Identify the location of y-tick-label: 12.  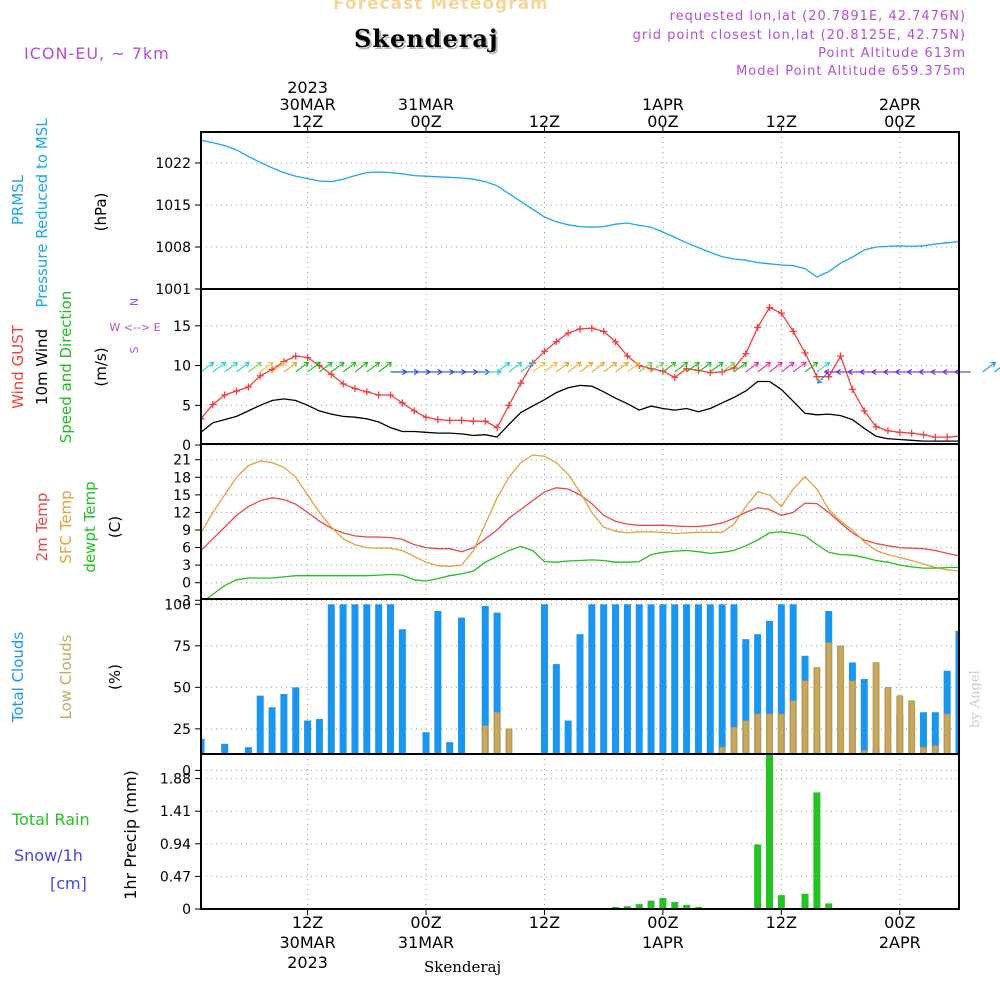
(182, 513).